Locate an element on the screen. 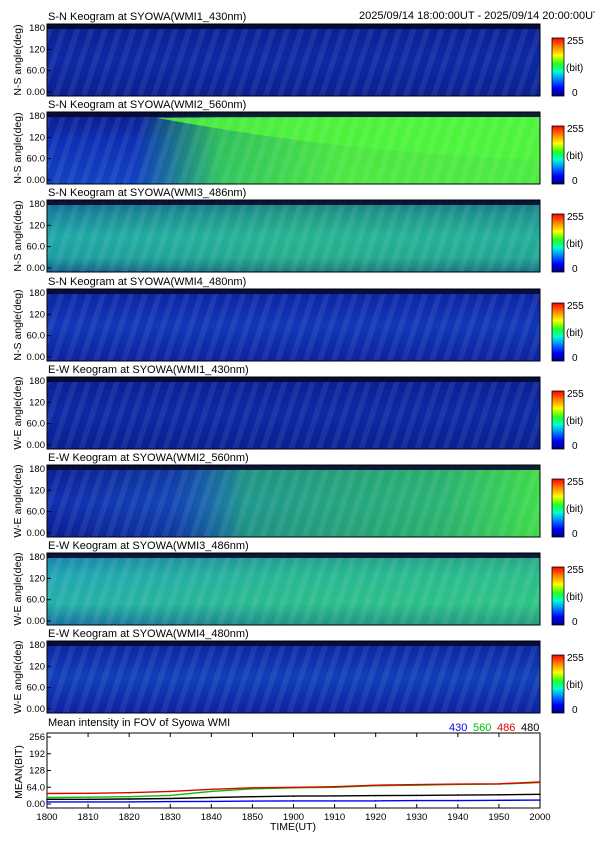  mean-xtick-label: 2000 is located at coordinates (539, 817).